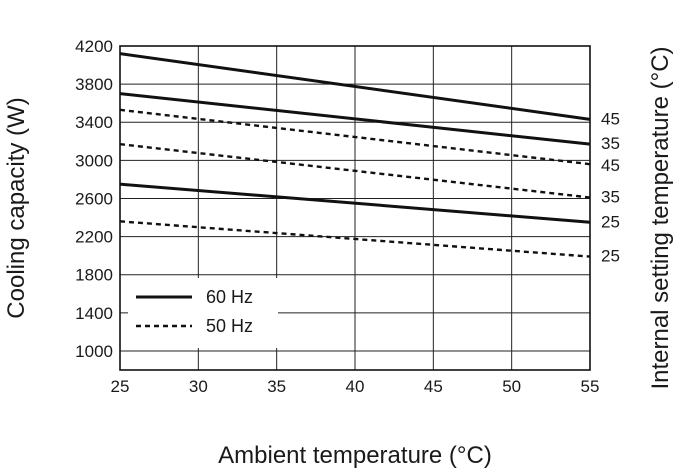  Describe the element at coordinates (94, 84) in the screenshot. I see `y-tick-label: 3800` at that location.